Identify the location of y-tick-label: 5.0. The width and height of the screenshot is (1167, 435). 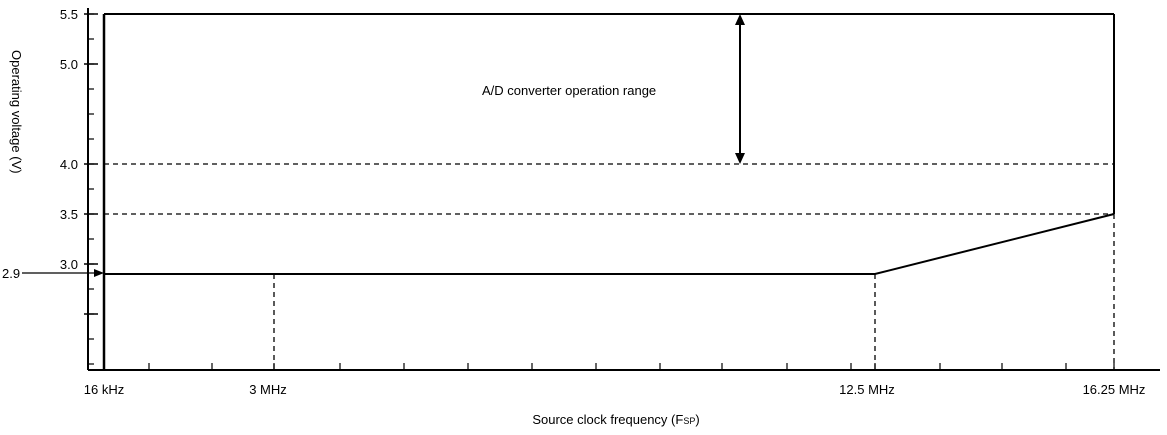
(69, 64).